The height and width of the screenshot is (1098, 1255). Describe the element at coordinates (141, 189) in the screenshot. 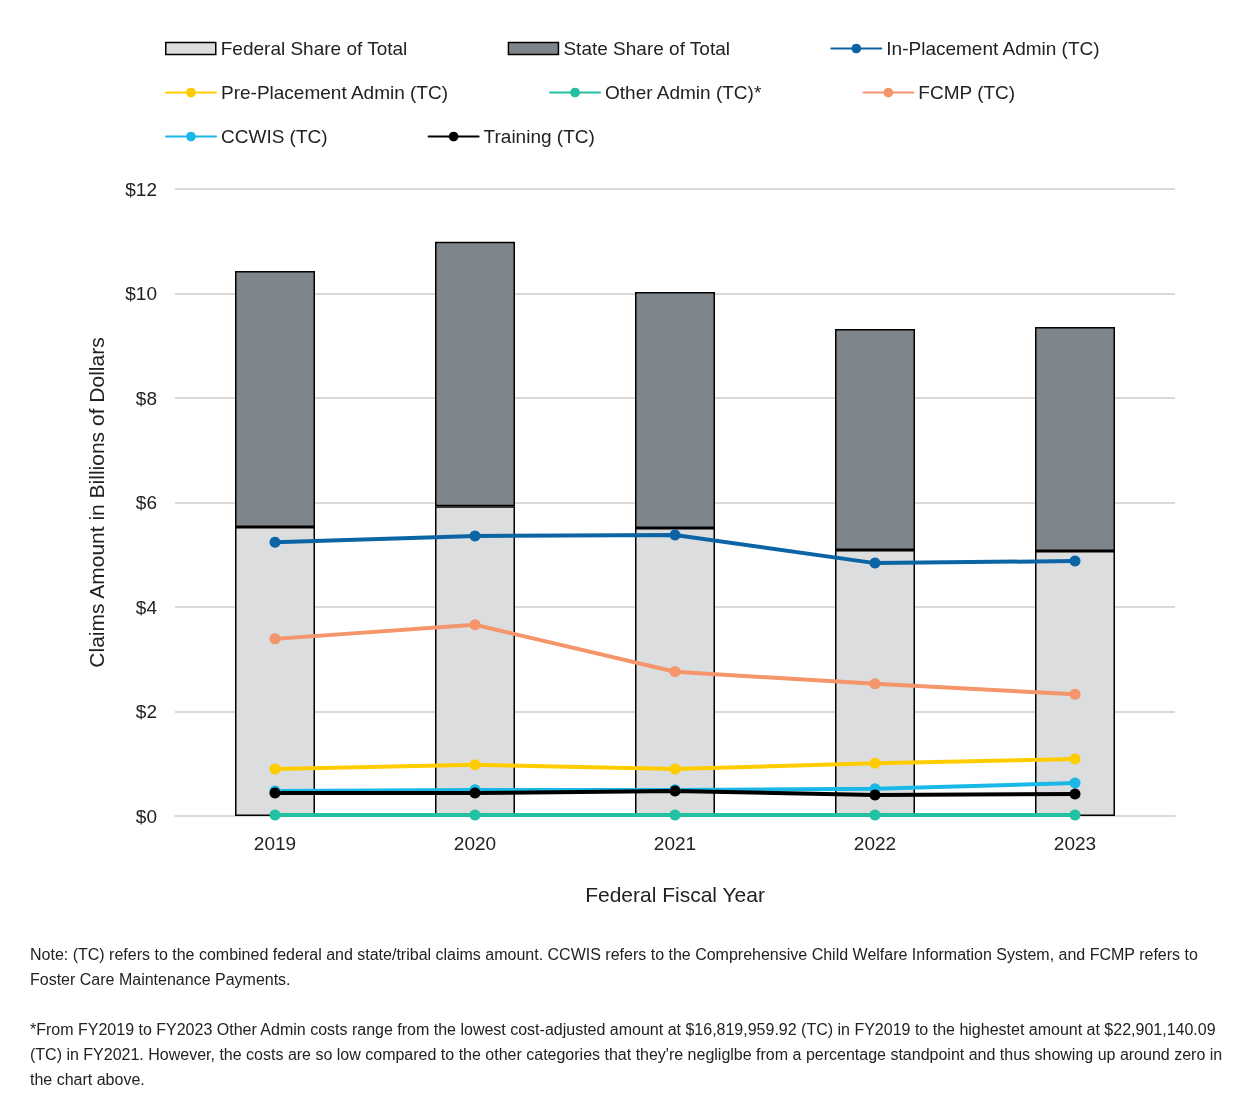

I see `y-tick-label: $12` at that location.